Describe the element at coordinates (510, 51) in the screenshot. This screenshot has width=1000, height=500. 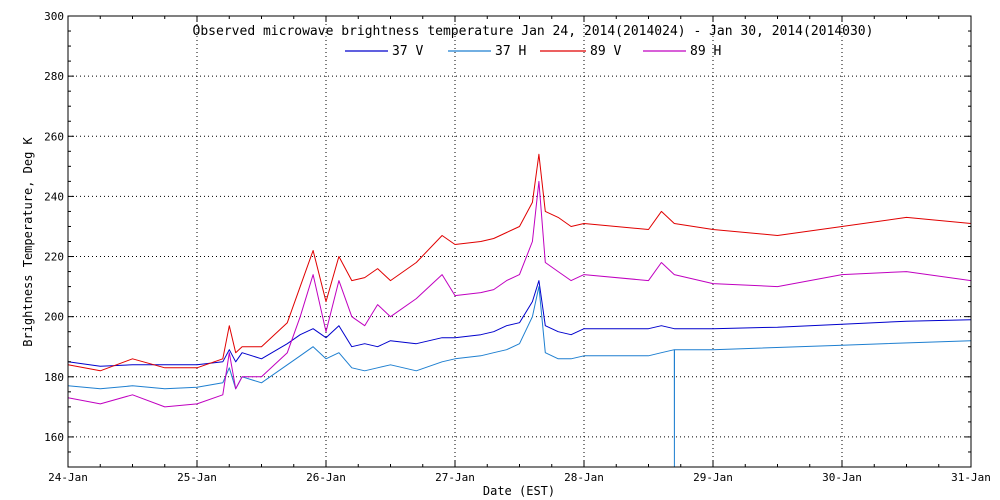
I see `legend-label-37h: 37 H` at that location.